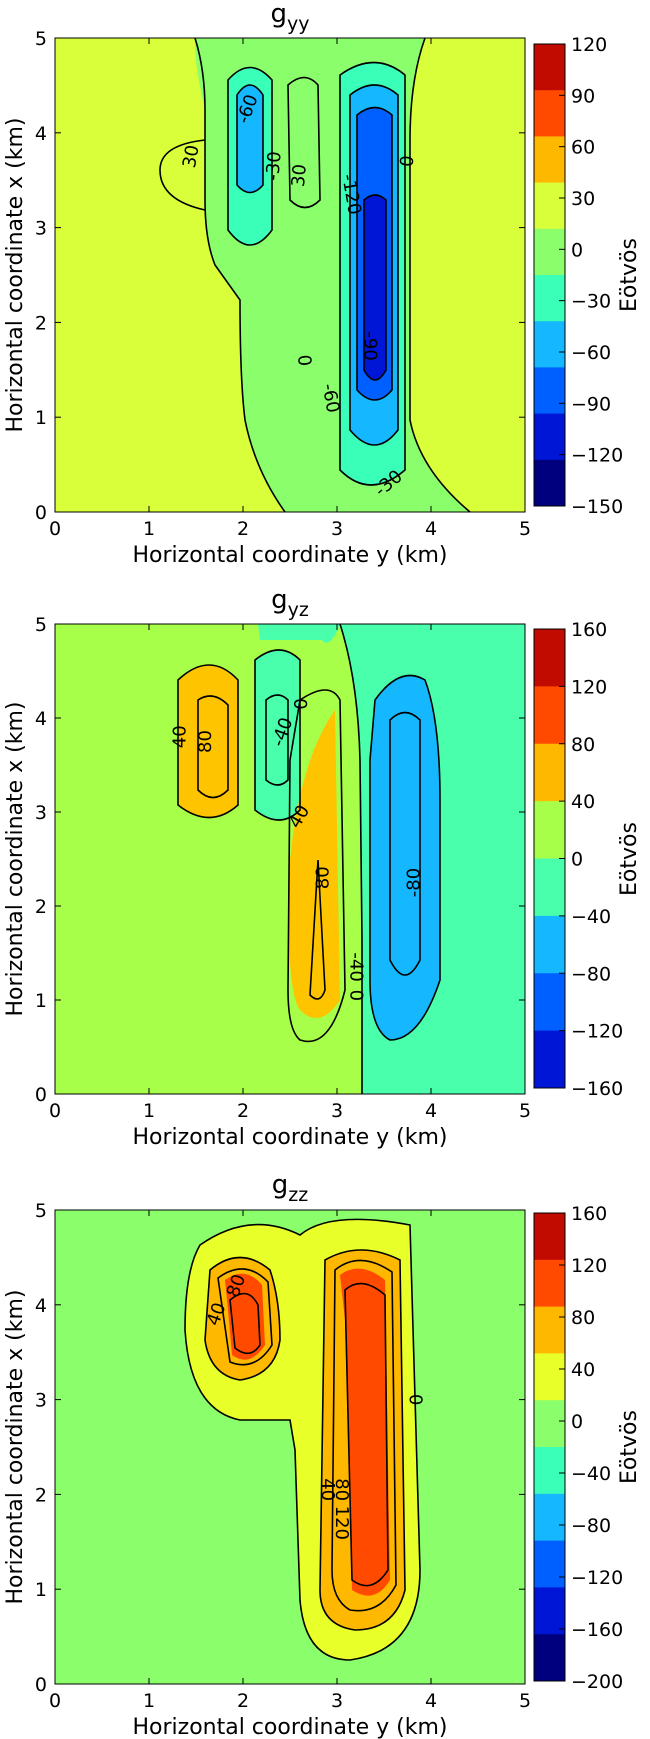  I want to click on contour-line-80-mid, so click(317, 929).